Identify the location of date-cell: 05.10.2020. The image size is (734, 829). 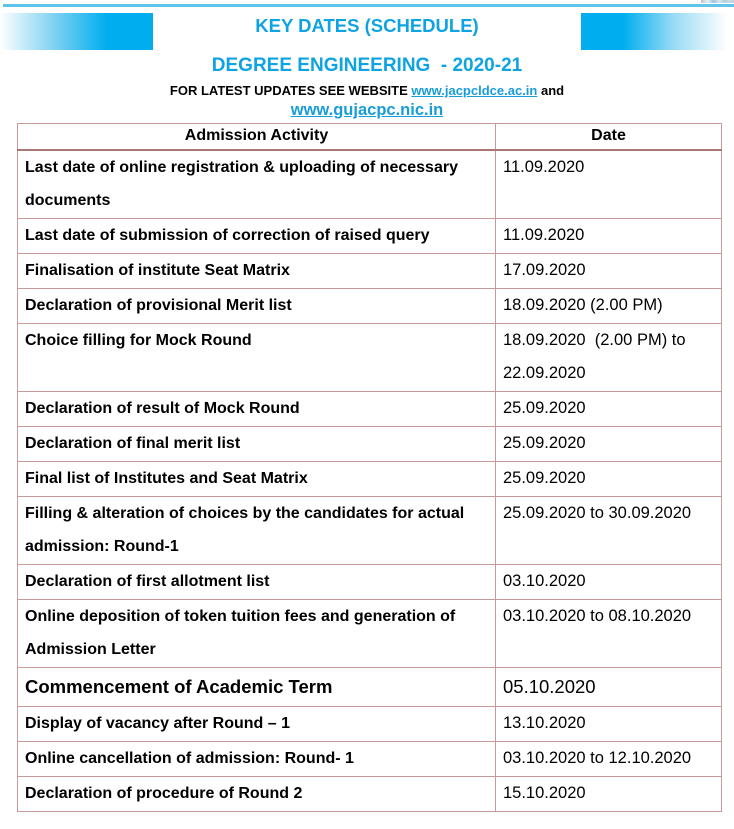
(608, 686).